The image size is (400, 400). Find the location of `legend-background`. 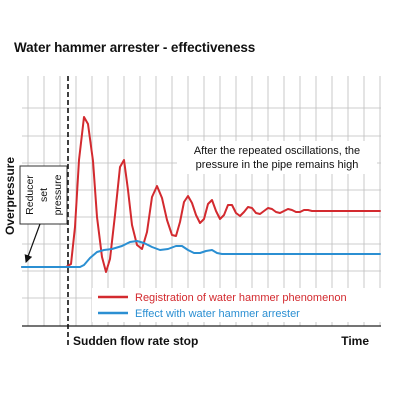

legend-background is located at coordinates (236, 305).